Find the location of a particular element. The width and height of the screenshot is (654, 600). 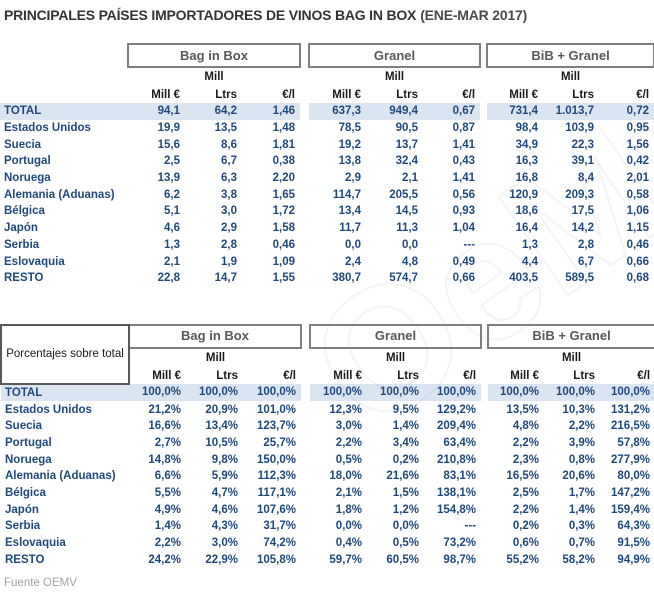

value-cell: 5,1 is located at coordinates (172, 211).